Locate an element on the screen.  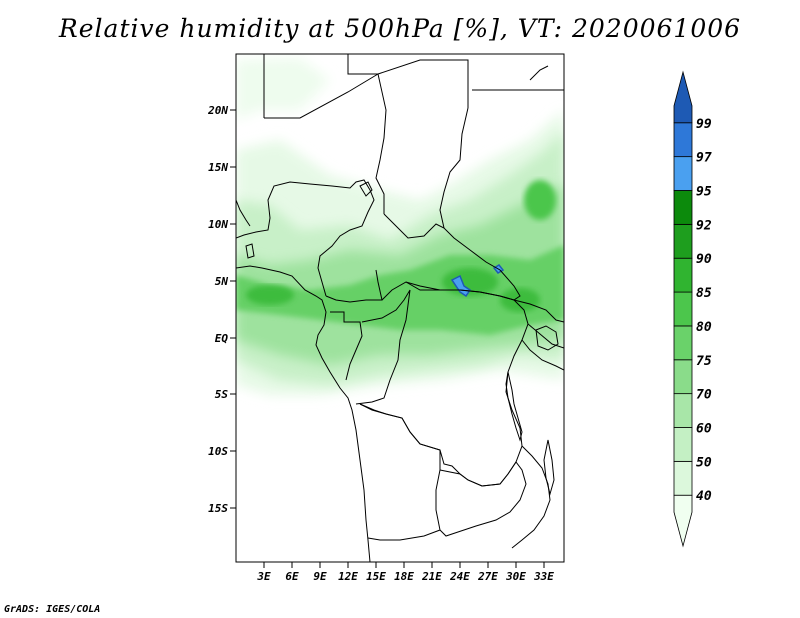
lat-tick-5s: 5S is located at coordinates (225, 394).